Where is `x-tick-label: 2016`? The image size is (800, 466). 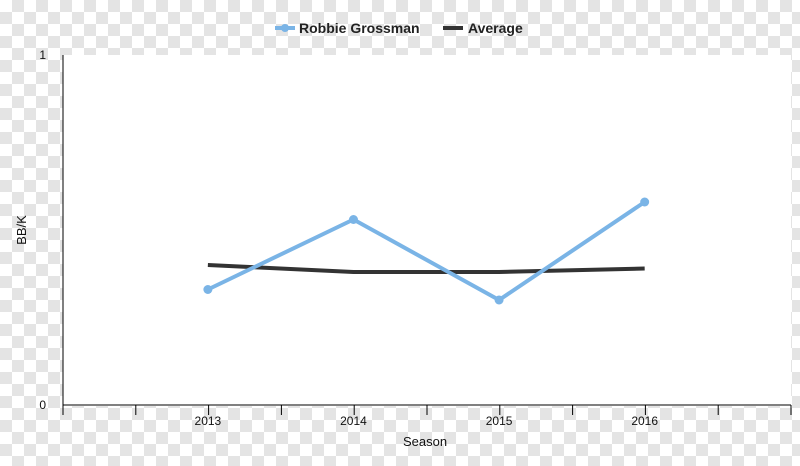
x-tick-label: 2016 is located at coordinates (644, 421).